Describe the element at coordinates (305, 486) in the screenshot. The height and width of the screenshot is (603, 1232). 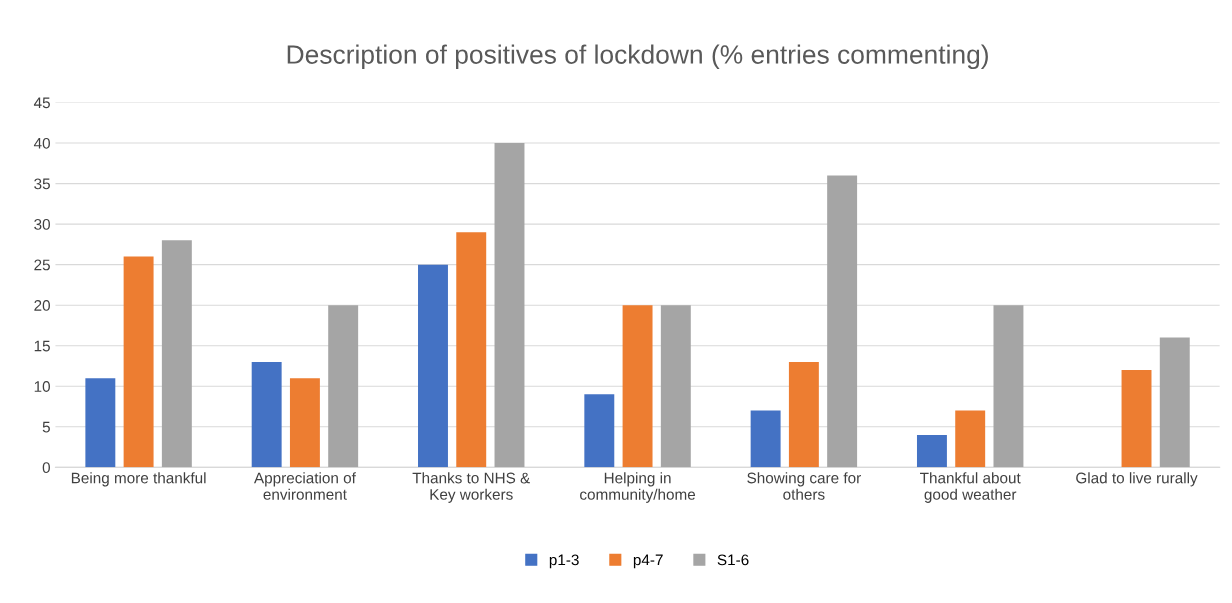
I see `x-tick-label: Appreciation of environment` at that location.